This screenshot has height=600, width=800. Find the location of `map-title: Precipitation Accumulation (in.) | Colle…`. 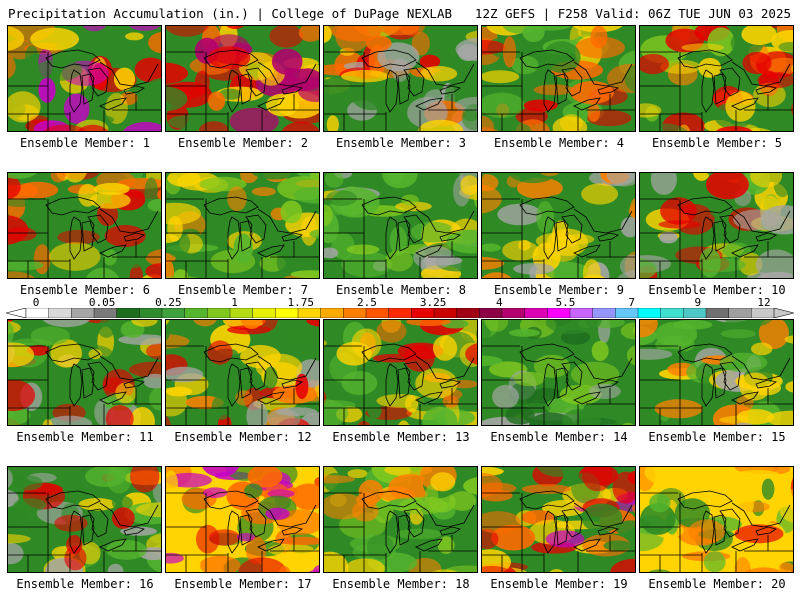

map-title: Precipitation Accumulation (in.) | Colle… is located at coordinates (230, 13).